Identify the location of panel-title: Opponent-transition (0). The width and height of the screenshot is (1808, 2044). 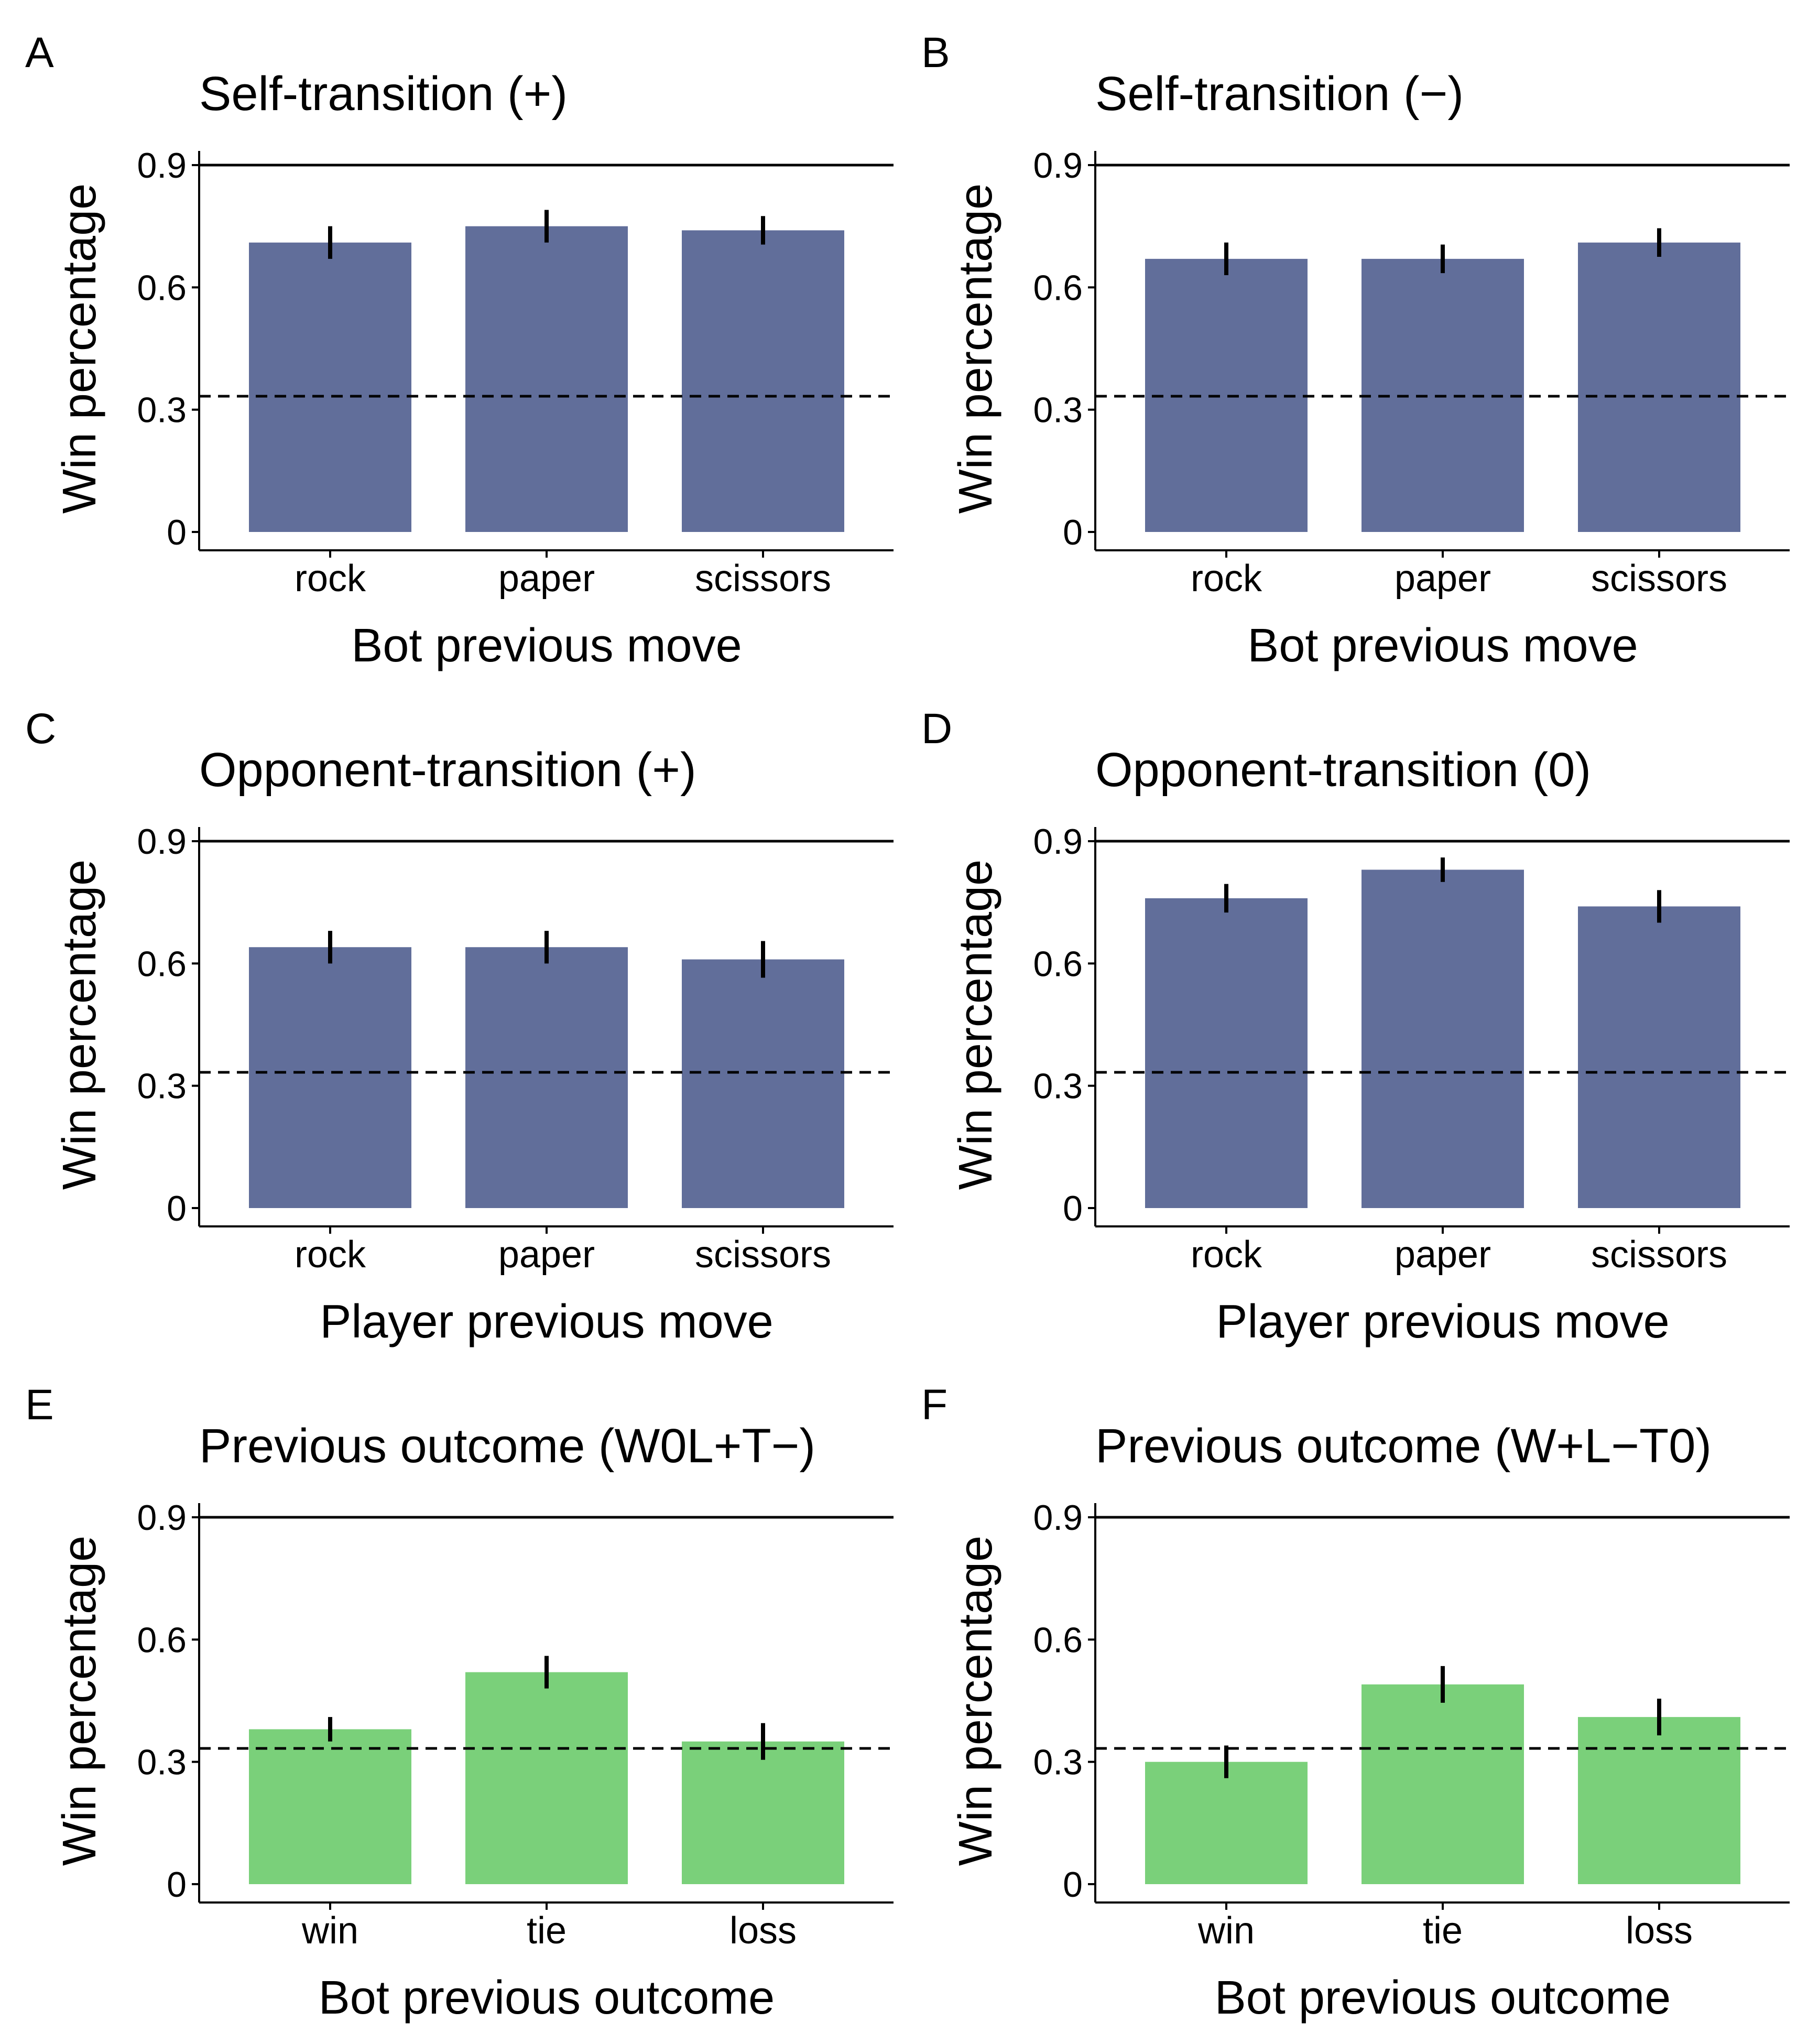
(1343, 770).